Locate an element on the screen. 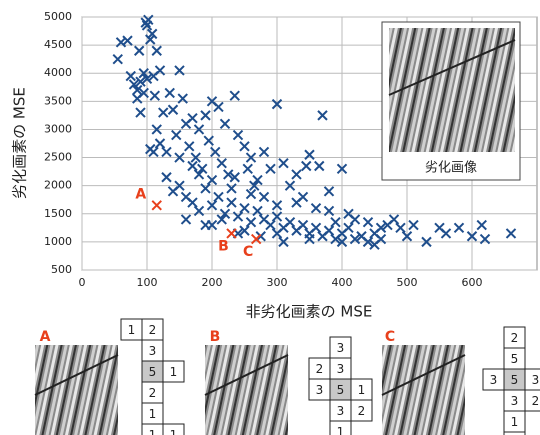 The image size is (540, 435). y-axis-title: 劣化画素の MSE is located at coordinates (20, 143).